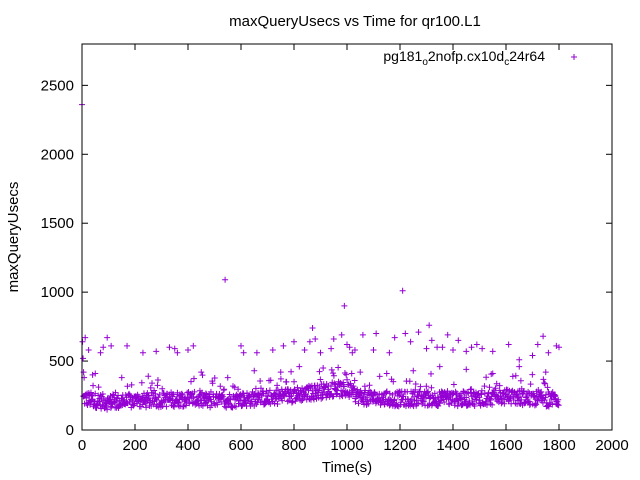 The height and width of the screenshot is (480, 640). Describe the element at coordinates (240, 445) in the screenshot. I see `x-tick-label: 600` at that location.